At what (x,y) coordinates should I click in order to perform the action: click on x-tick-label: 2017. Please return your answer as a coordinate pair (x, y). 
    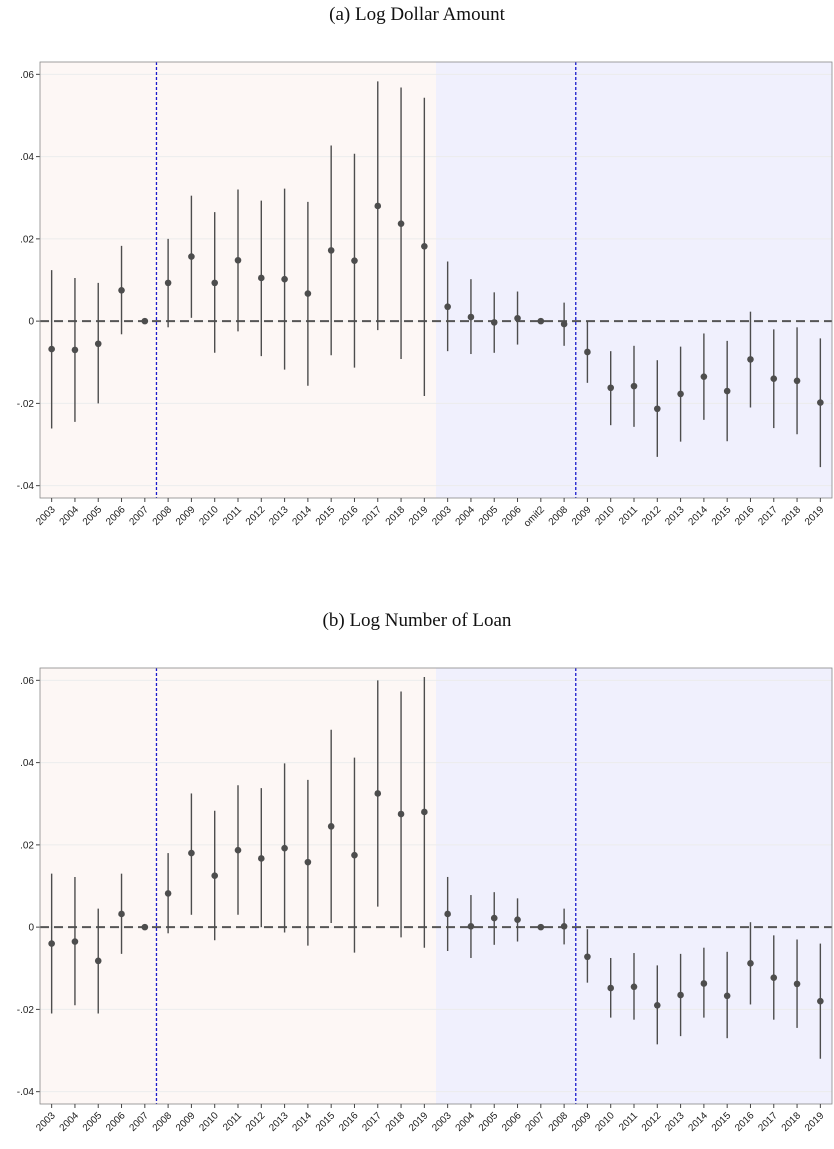
    Looking at the image, I should click on (768, 516).